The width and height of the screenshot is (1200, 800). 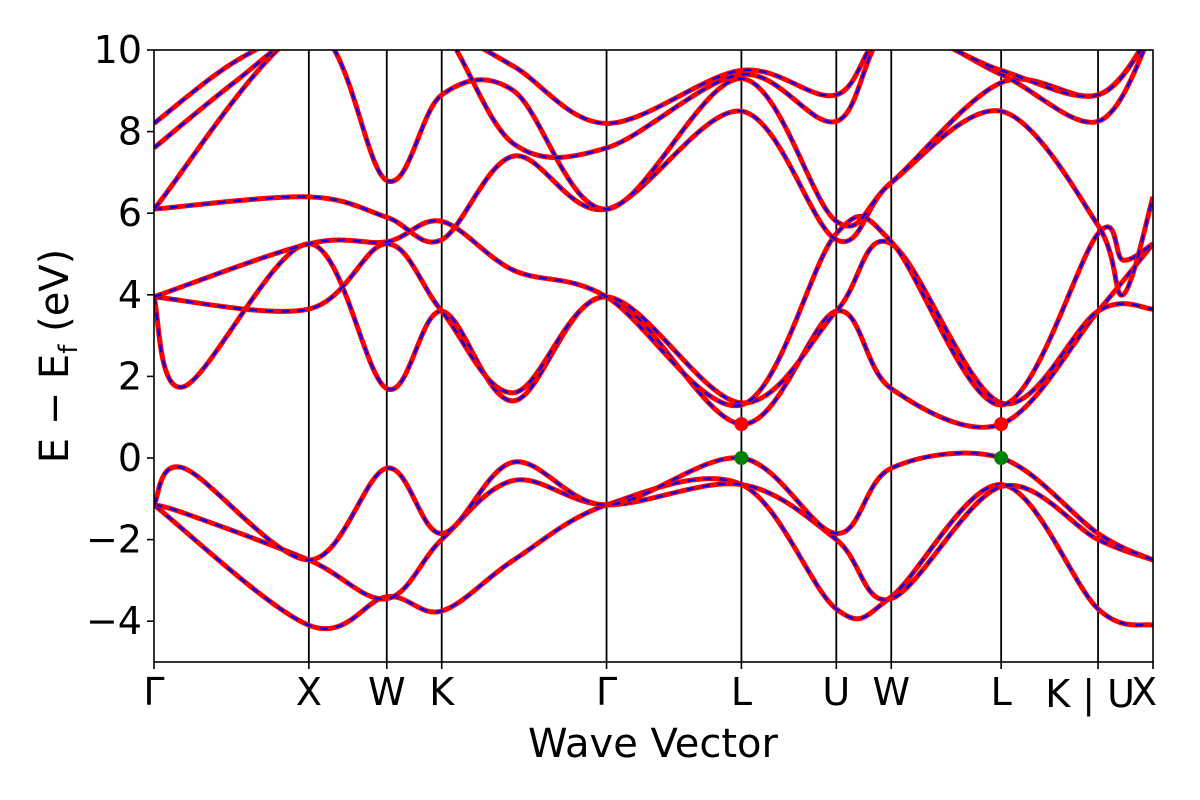 I want to click on y-tick-label-3: 2, so click(x=130, y=376).